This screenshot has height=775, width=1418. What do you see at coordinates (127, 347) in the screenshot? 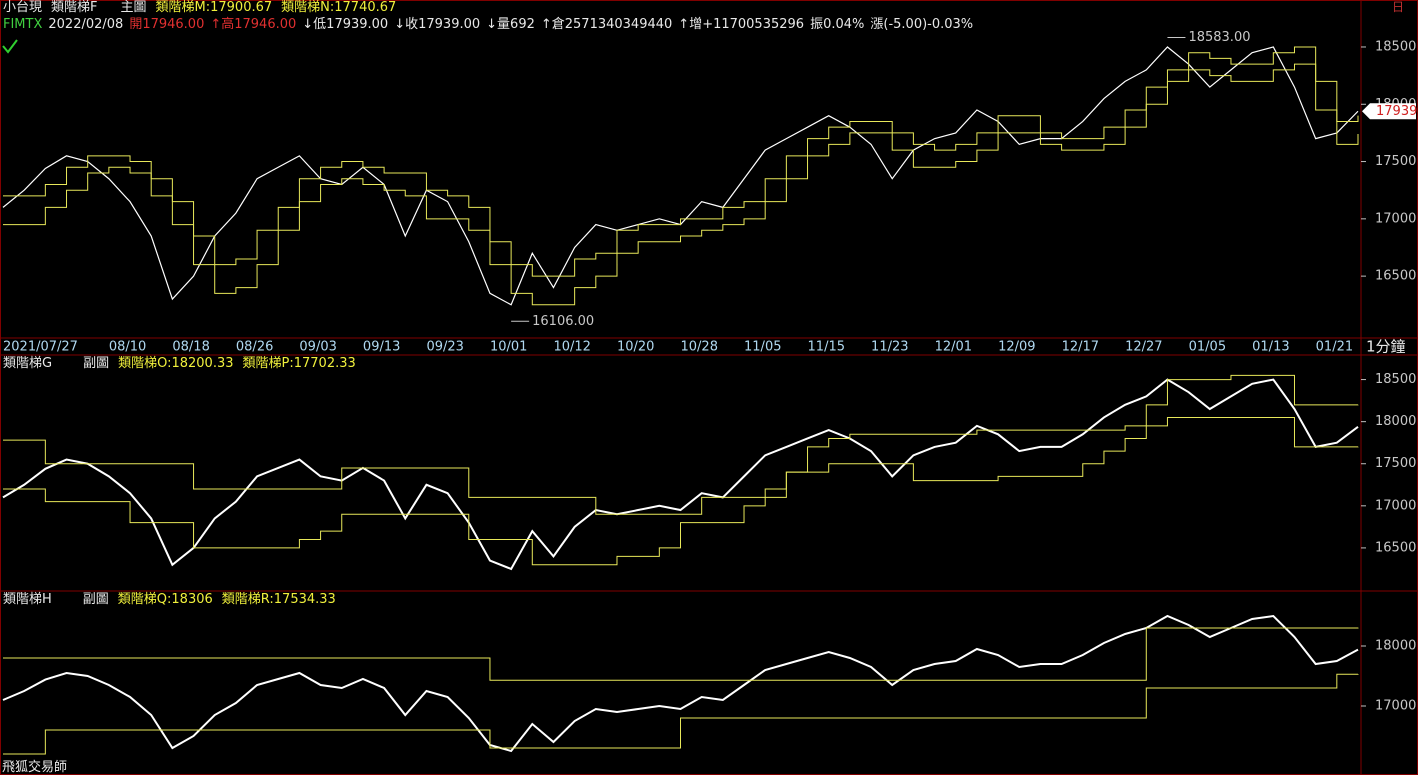
I see `x-tick-label: 08/10` at bounding box center [127, 347].